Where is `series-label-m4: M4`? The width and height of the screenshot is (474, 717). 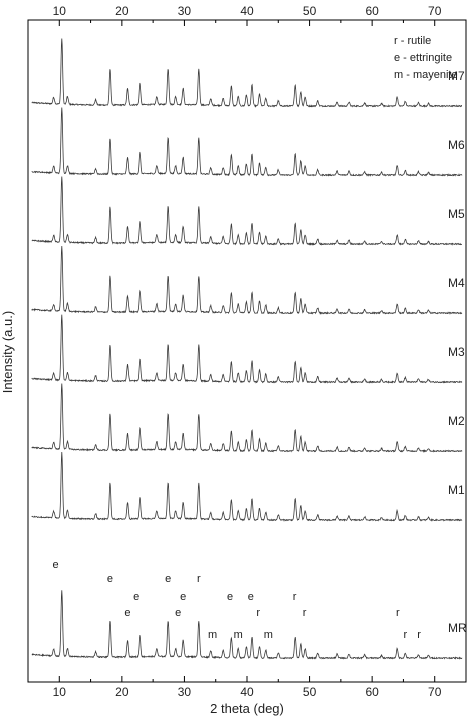
series-label-m4: M4 is located at coordinates (456, 283).